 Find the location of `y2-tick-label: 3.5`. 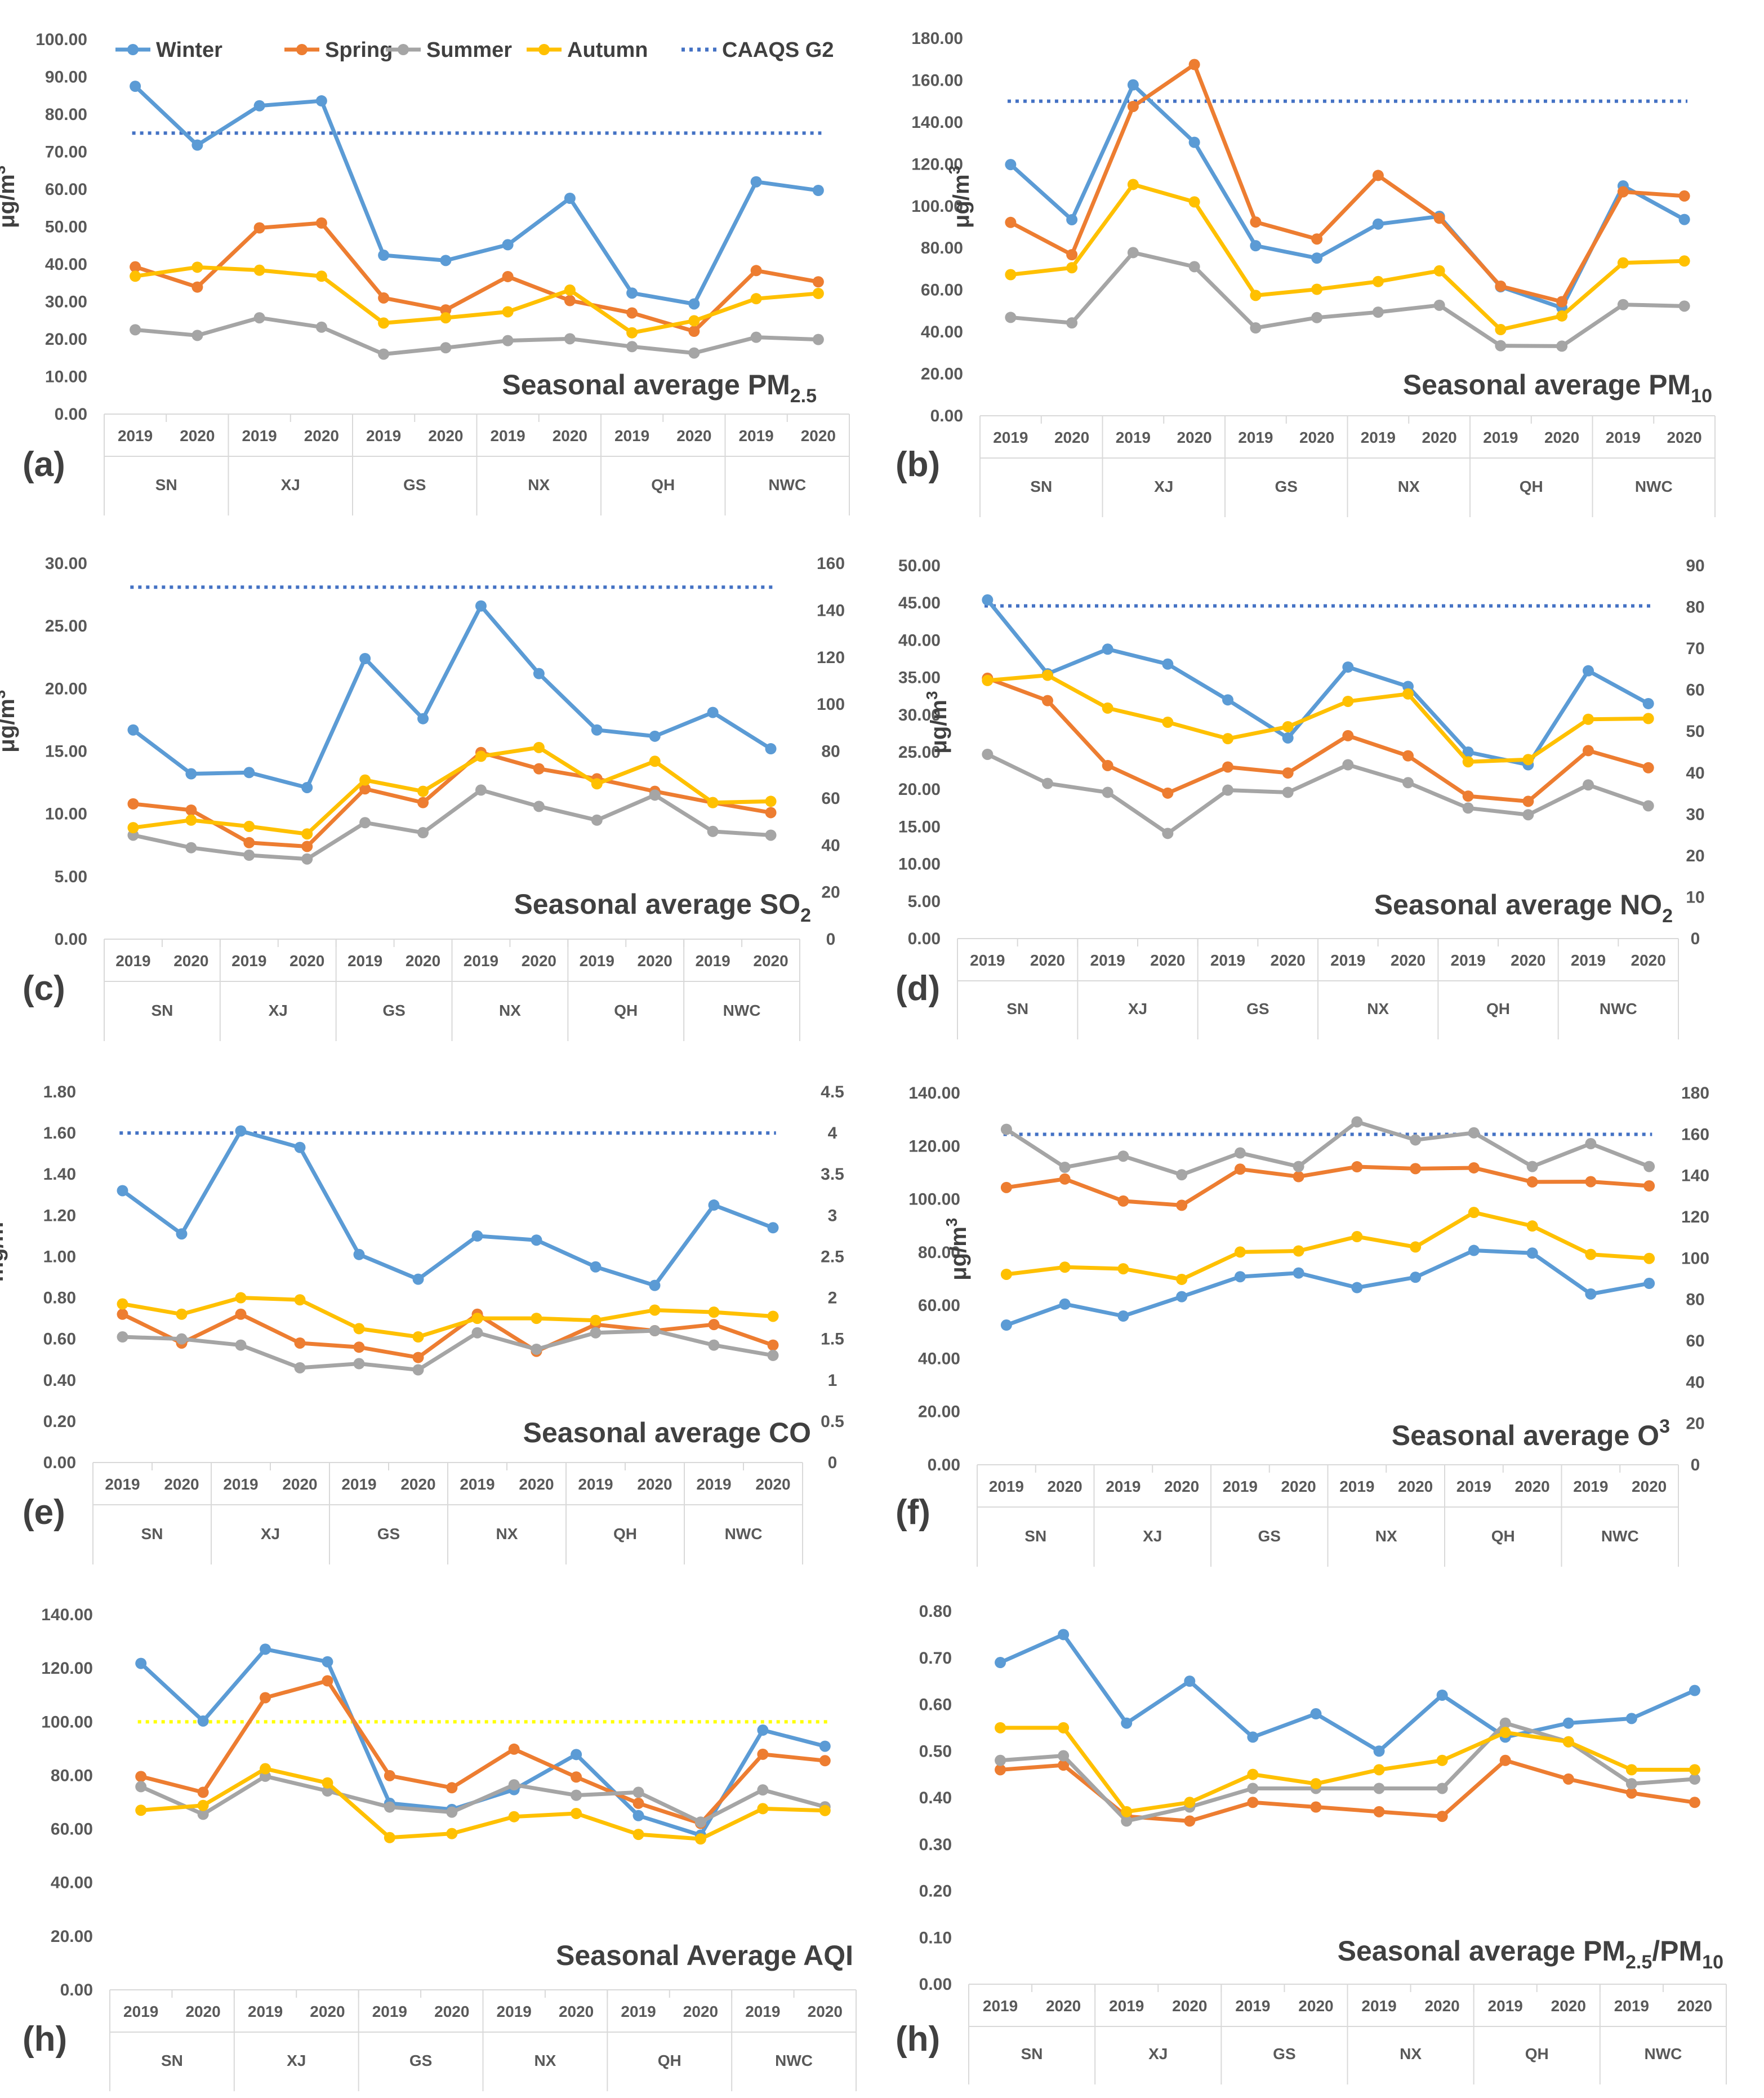

y2-tick-label: 3.5 is located at coordinates (832, 1174).